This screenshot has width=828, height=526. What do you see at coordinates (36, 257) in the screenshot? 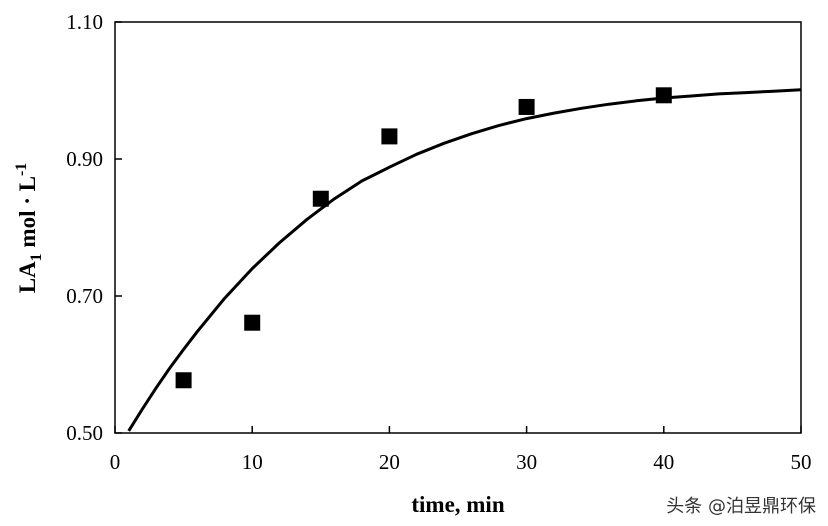
I see `y-axis-title-subscript: 1` at bounding box center [36, 257].